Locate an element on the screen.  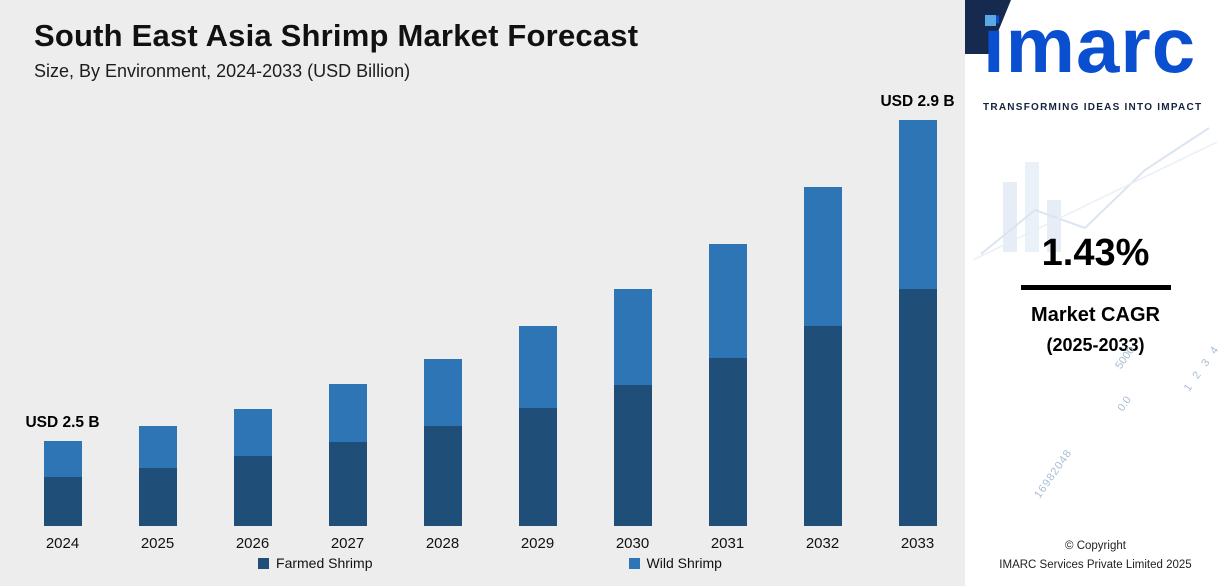
x-axis-label-2026: 2026 is located at coordinates (252, 543).